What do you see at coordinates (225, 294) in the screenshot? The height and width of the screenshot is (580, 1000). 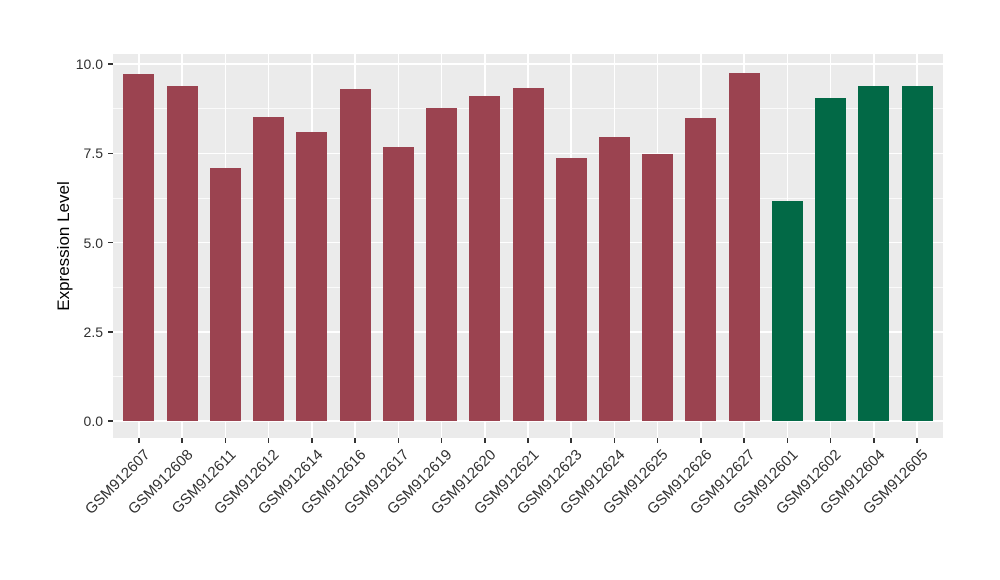 I see `bar-GSM912611` at bounding box center [225, 294].